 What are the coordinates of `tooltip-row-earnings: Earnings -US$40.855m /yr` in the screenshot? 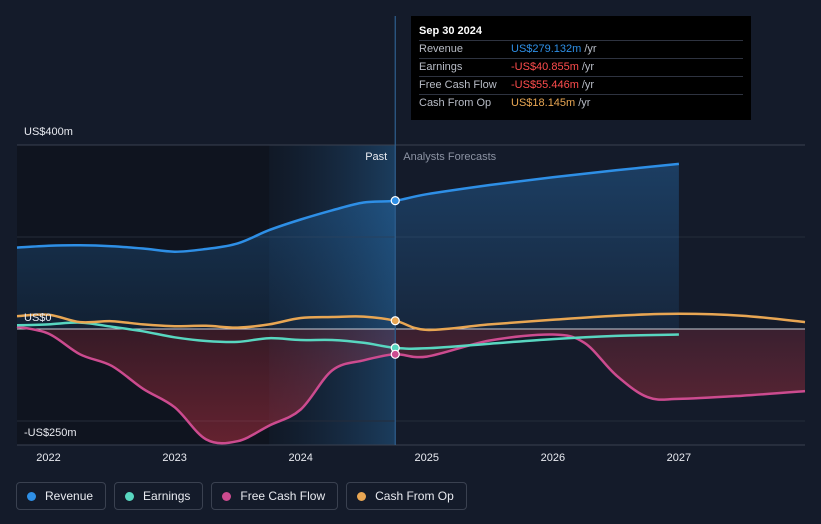 It's located at (581, 67).